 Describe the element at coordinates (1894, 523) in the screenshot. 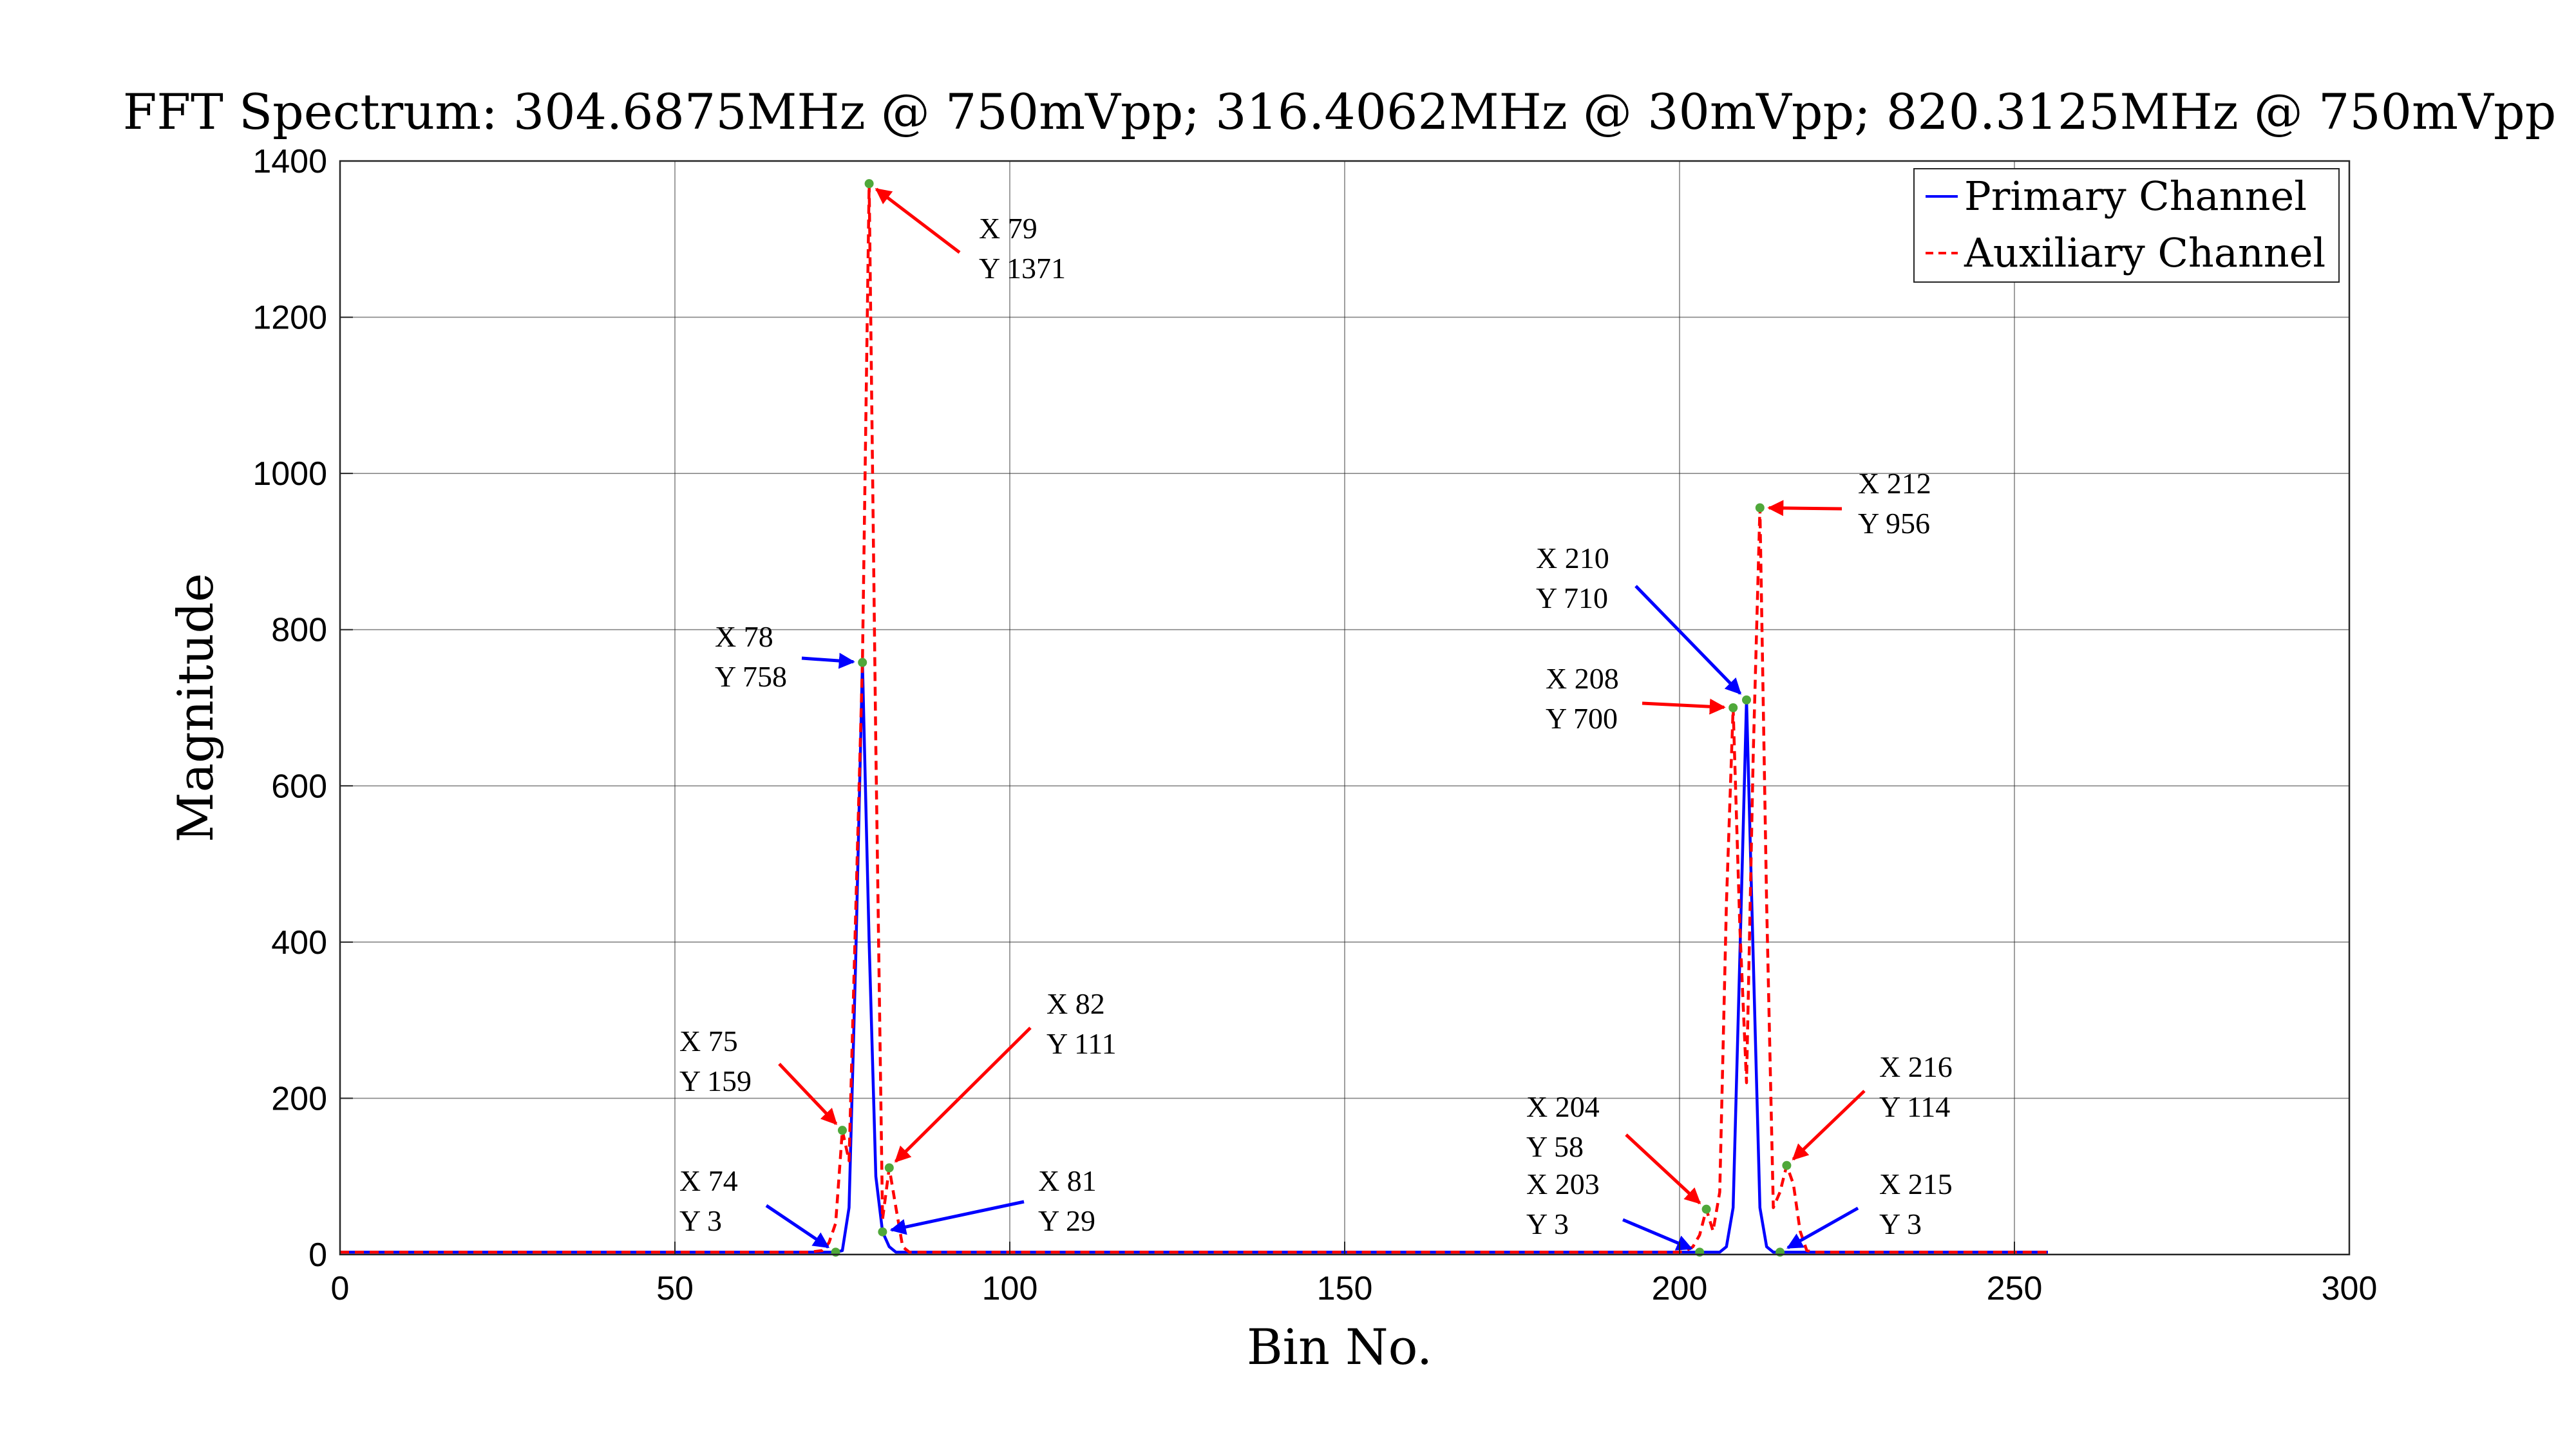

I see `datatip-y-label: Y 956` at that location.